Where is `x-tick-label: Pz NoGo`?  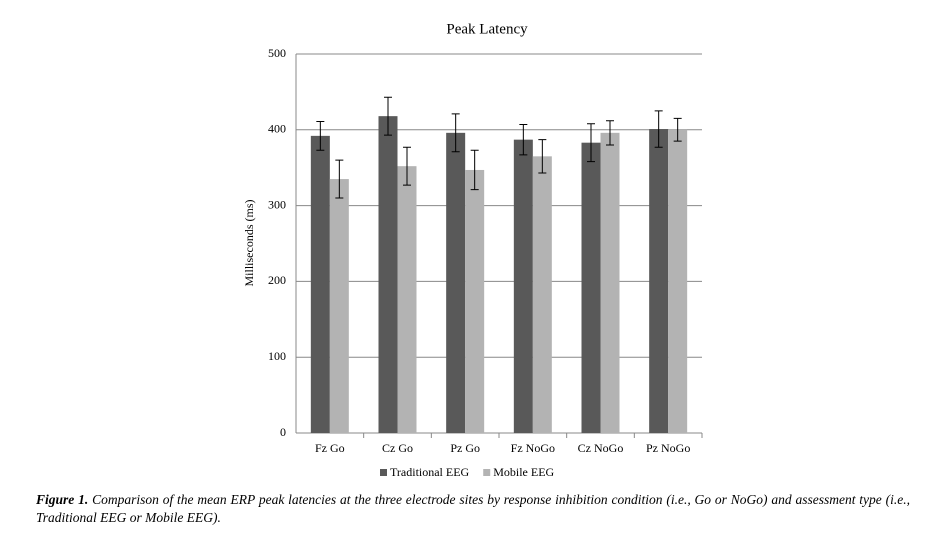
x-tick-label: Pz NoGo is located at coordinates (668, 448).